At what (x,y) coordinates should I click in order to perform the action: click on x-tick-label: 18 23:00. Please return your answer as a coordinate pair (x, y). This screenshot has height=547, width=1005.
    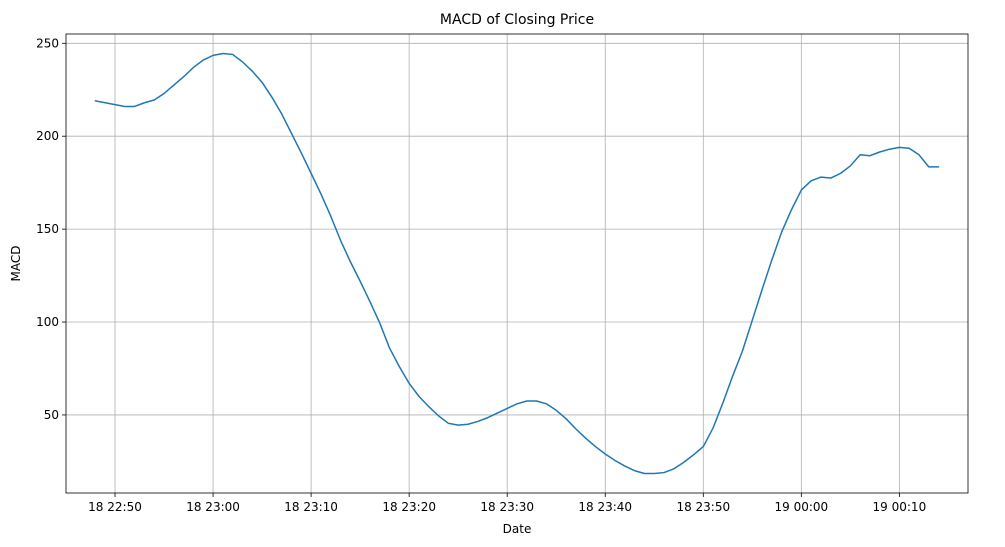
    Looking at the image, I should click on (213, 507).